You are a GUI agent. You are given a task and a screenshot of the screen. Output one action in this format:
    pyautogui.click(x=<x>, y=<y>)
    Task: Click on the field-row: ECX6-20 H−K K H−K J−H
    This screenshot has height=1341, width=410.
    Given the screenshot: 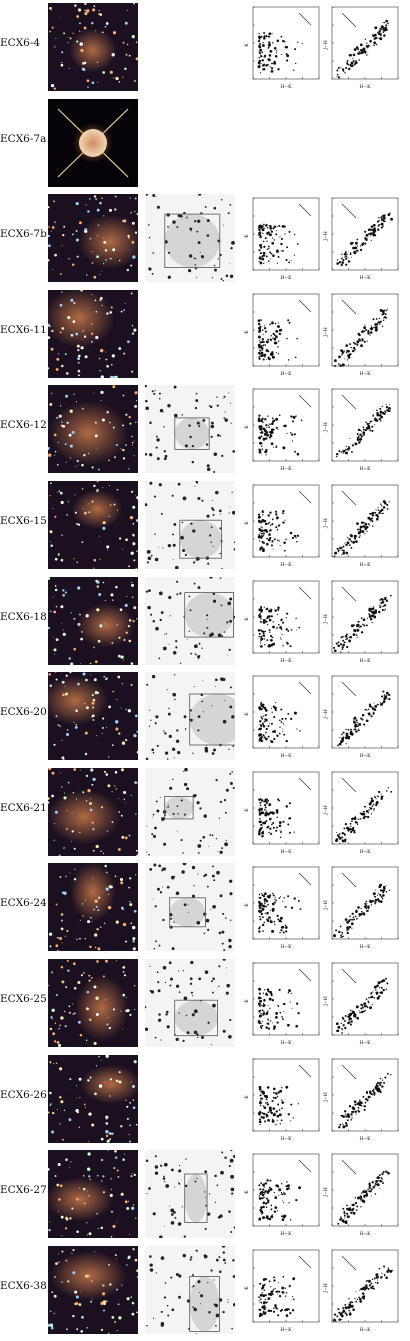 What is the action you would take?
    pyautogui.click(x=205, y=716)
    